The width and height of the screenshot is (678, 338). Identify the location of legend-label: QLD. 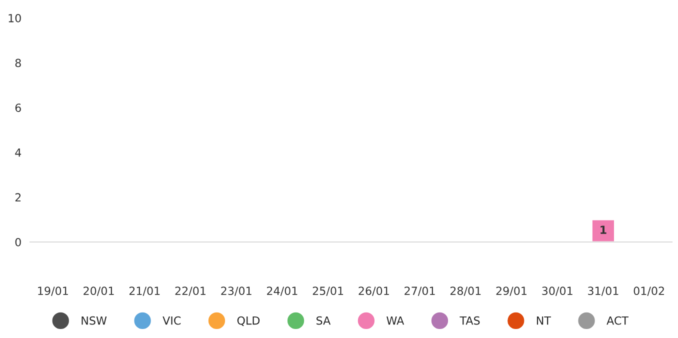
(248, 321).